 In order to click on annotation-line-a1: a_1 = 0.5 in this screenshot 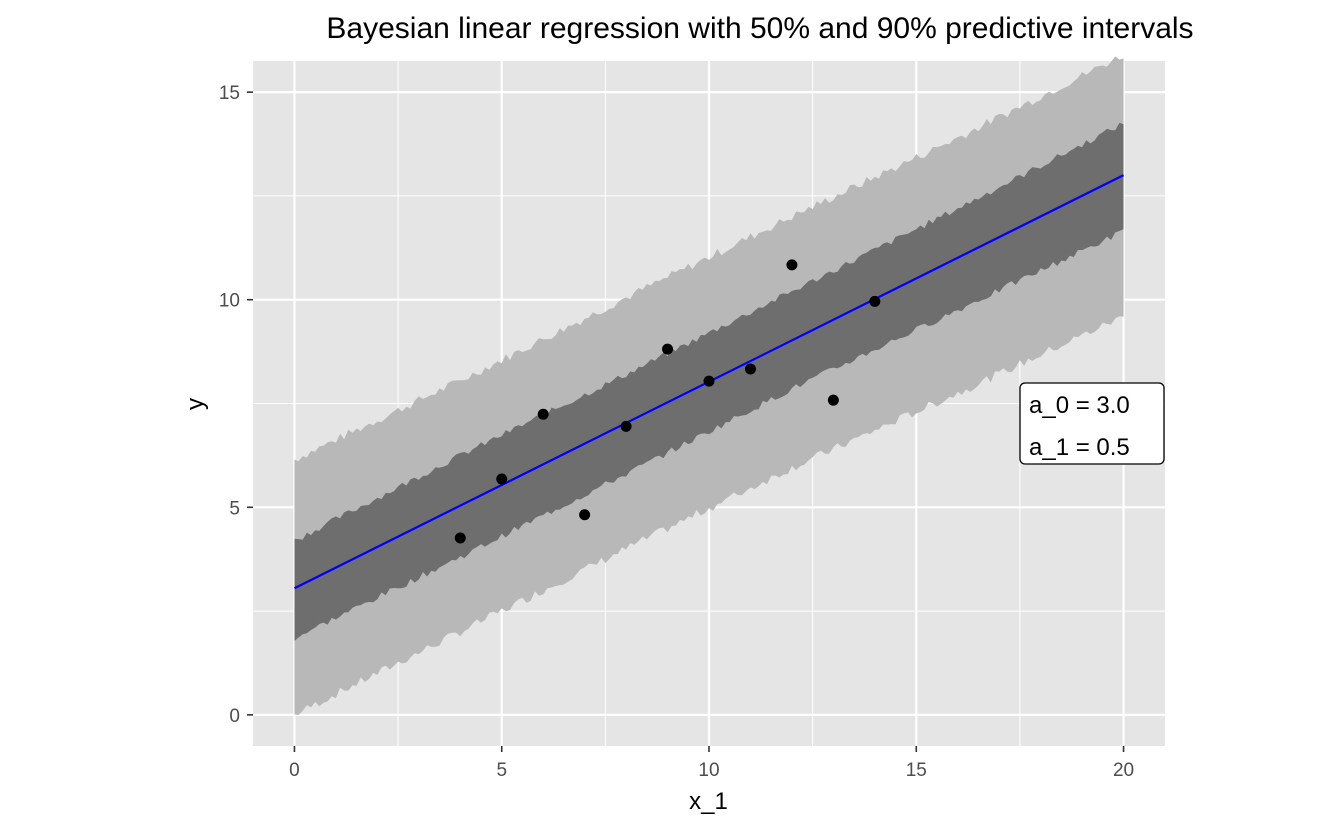, I will do `click(1079, 447)`.